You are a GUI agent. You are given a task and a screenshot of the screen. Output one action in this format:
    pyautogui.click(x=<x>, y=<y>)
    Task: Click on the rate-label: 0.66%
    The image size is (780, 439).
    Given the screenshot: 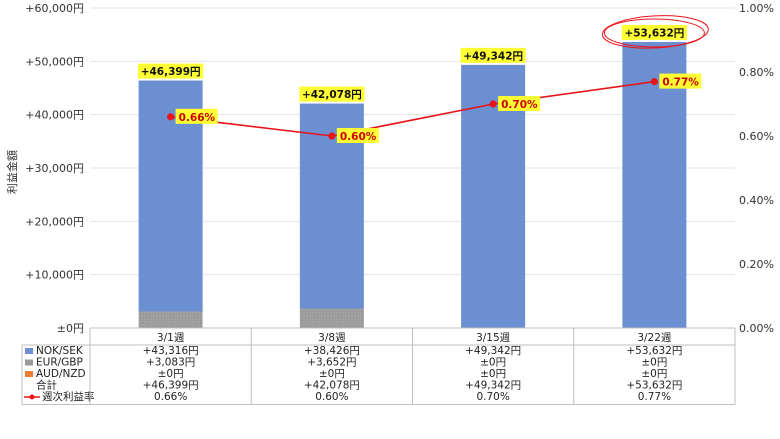 What is the action you would take?
    pyautogui.click(x=197, y=118)
    